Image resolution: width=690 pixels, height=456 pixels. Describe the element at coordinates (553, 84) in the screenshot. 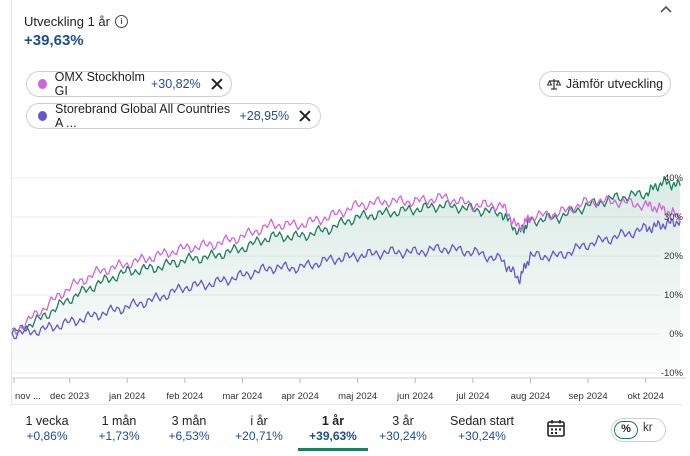

I see `scale-icon` at that location.